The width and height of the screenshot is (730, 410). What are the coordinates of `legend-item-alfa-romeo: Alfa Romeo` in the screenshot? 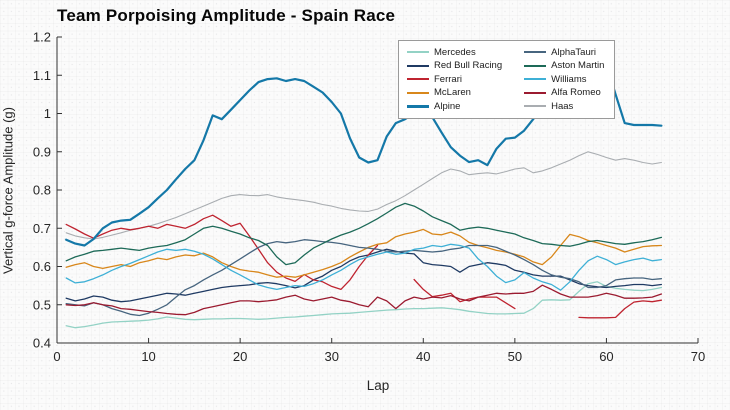 It's located at (564, 93).